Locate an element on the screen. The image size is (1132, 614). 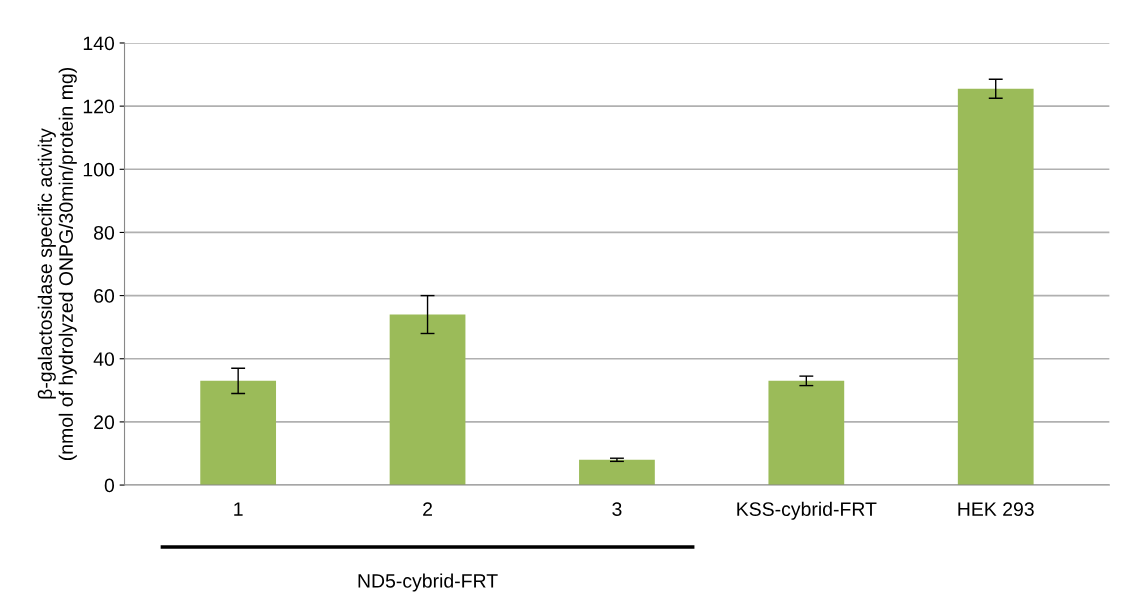
y-tick-label: 100 is located at coordinates (99, 169).